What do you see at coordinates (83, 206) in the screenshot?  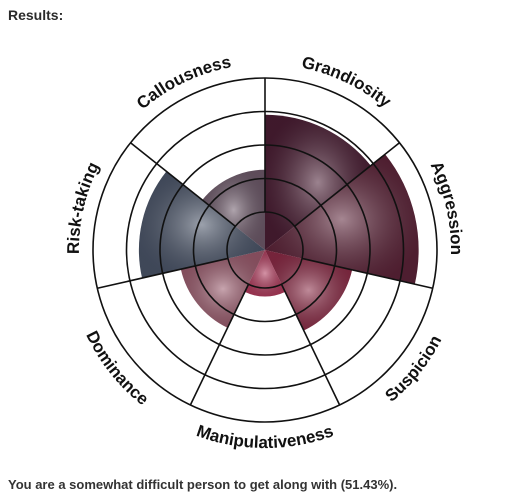 I see `sector-label-risk-taking: Risk-taking` at bounding box center [83, 206].